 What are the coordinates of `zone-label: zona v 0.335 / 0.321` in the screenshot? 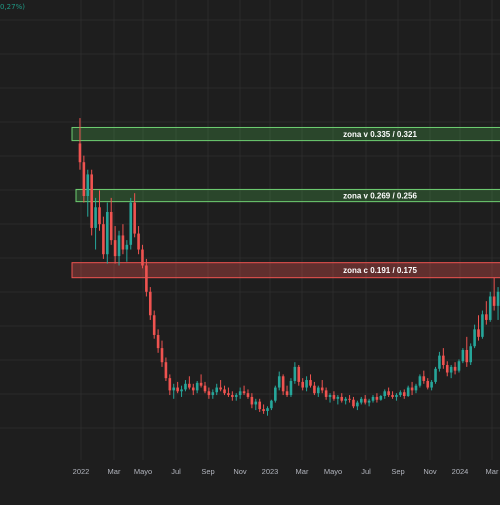 It's located at (380, 134).